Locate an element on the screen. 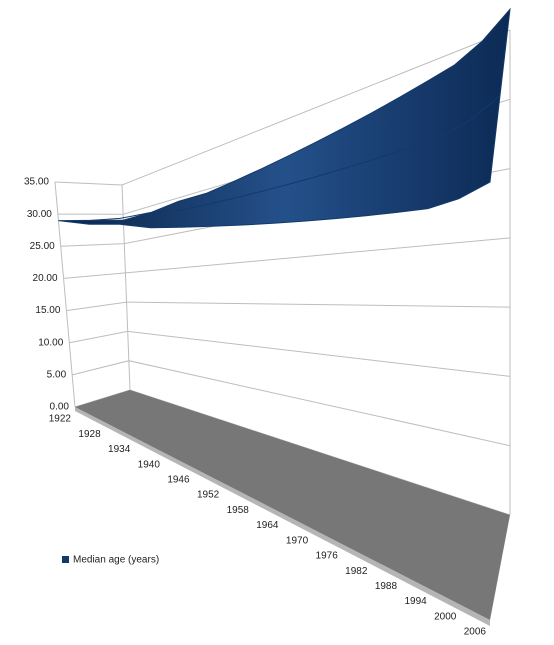 This screenshot has width=554, height=645. x-tick-label: 1958 is located at coordinates (238, 510).